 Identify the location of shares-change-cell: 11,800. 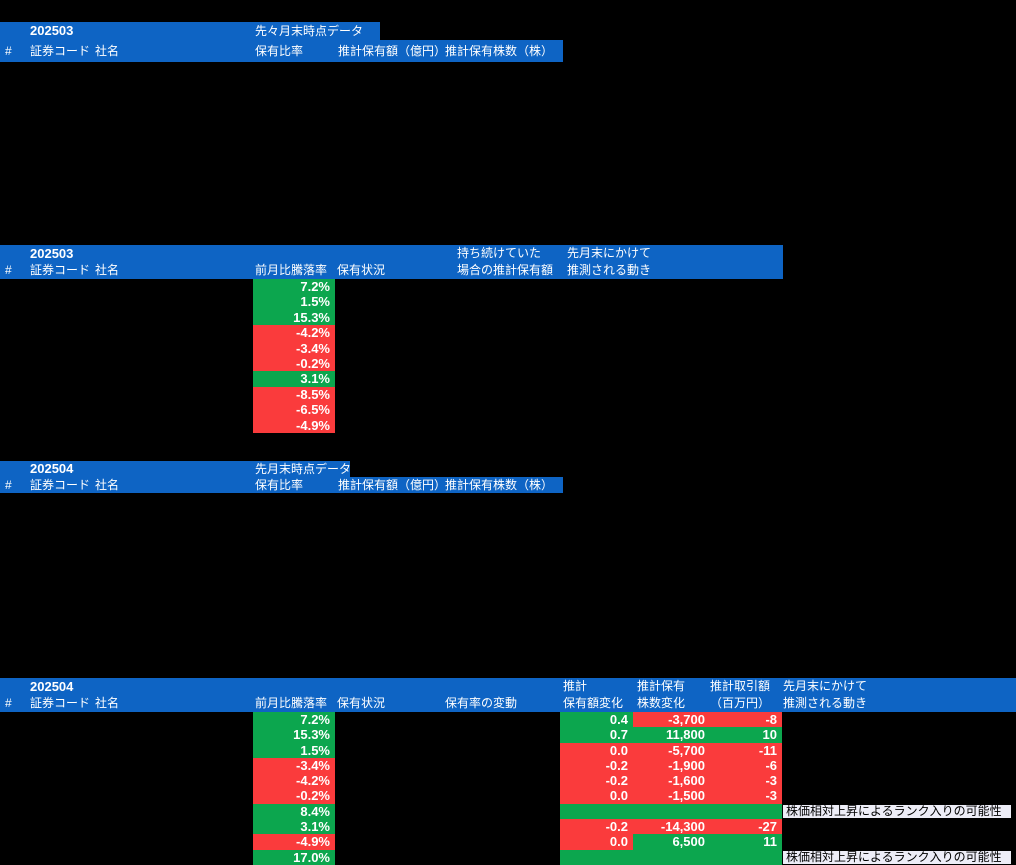
(671, 735).